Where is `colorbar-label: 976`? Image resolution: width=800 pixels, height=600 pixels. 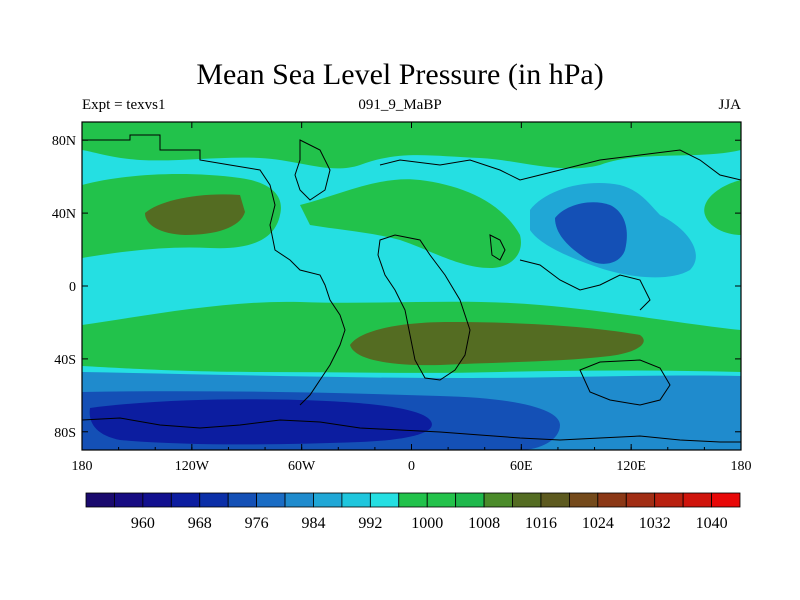
colorbar-label: 976 is located at coordinates (257, 523).